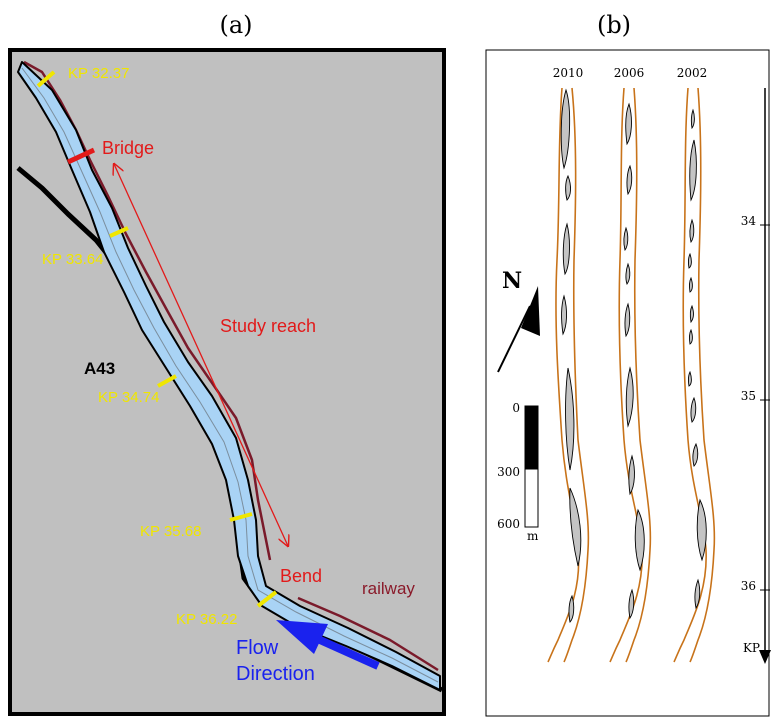 The width and height of the screenshot is (777, 720). What do you see at coordinates (516, 408) in the screenshot?
I see `scale-tick-label: 0` at bounding box center [516, 408].